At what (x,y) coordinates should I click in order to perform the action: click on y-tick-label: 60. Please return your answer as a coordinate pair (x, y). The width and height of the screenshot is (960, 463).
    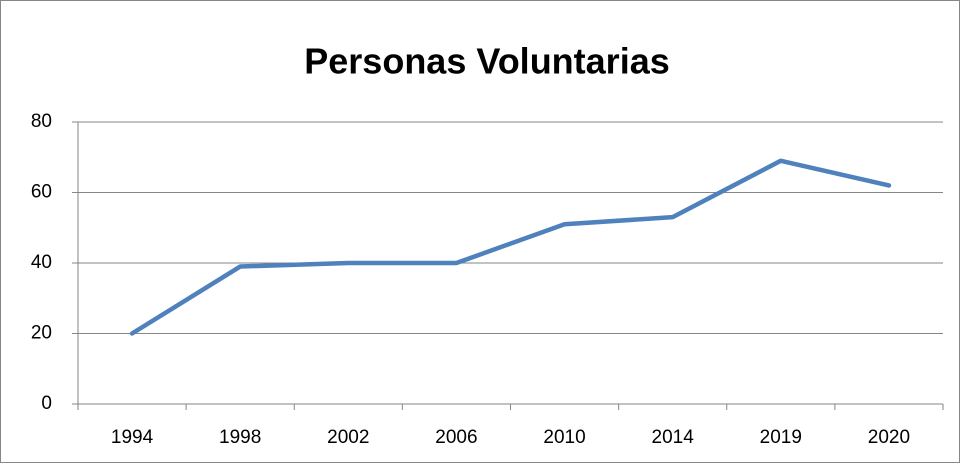
    Looking at the image, I should click on (41, 192).